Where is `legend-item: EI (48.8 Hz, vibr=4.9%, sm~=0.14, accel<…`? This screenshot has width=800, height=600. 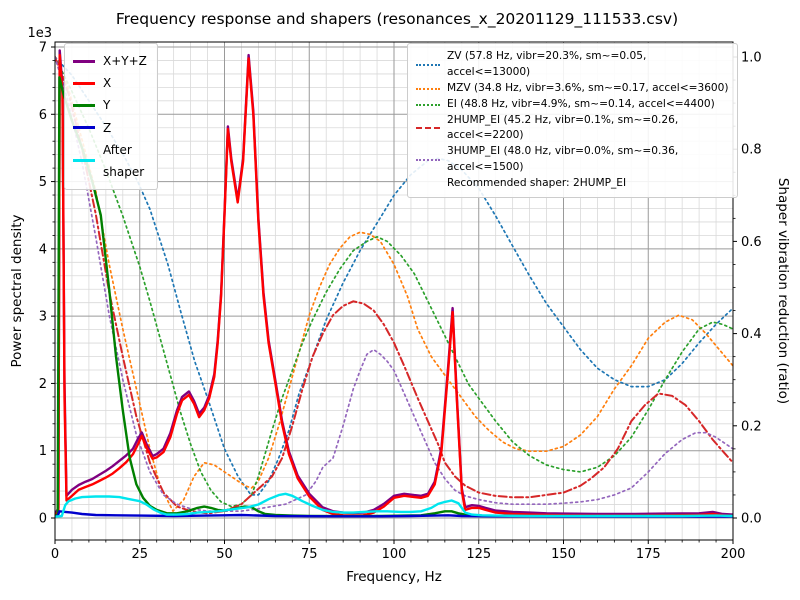
legend-item: EI (48.8 Hz, vibr=4.9%, sm~=0.14, accel<… is located at coordinates (572, 105).